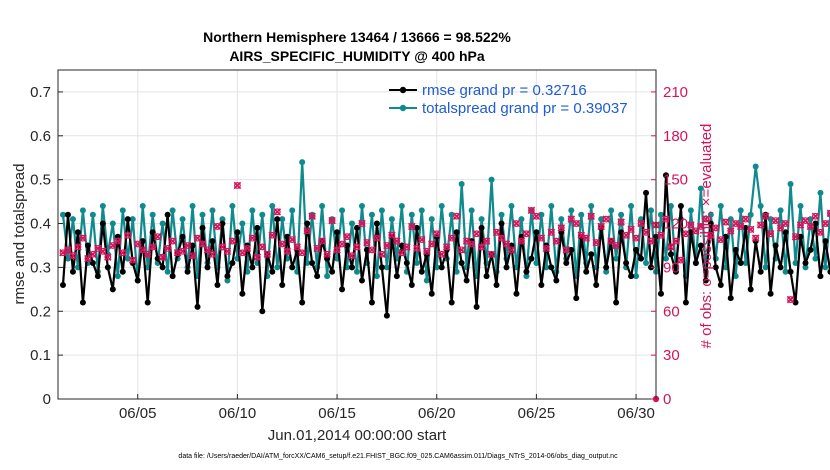 This screenshot has height=470, width=830. Describe the element at coordinates (387, 408) in the screenshot. I see `x-axis: 06/05 06/10 06/15 06/20 06/25 06/30` at that location.